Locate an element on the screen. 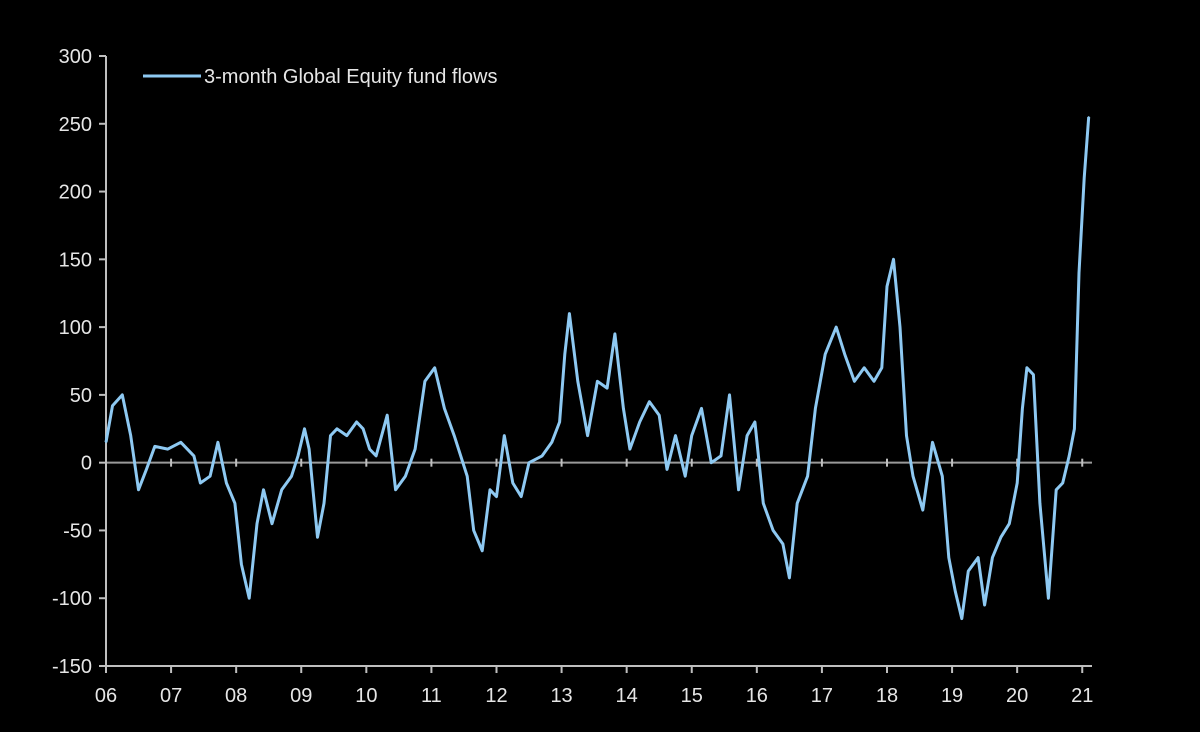  y-tick-label: 0 is located at coordinates (86, 464).